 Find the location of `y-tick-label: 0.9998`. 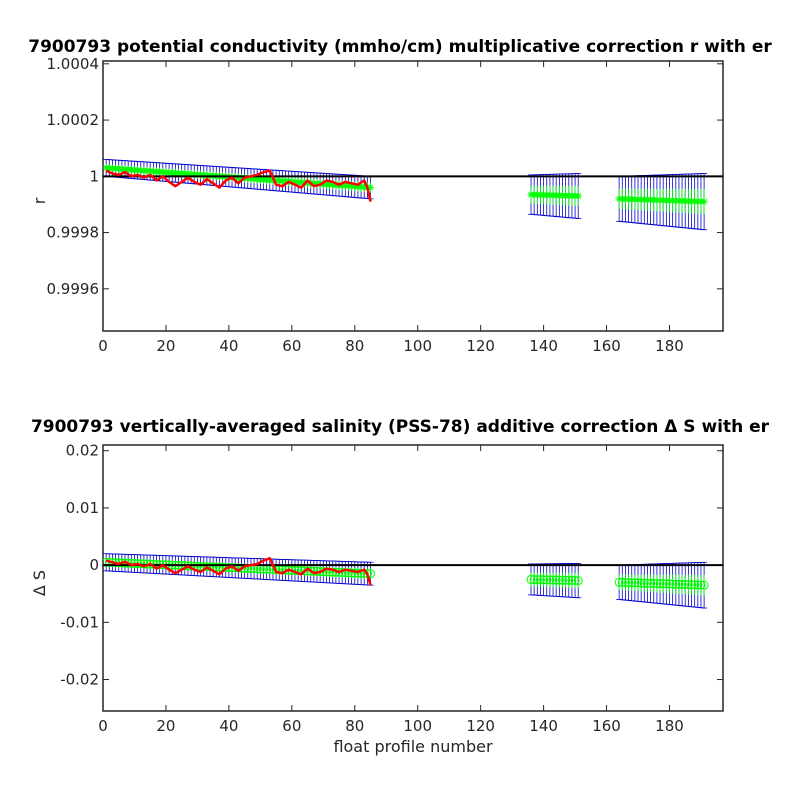

y-tick-label: 0.9998 is located at coordinates (73, 233).